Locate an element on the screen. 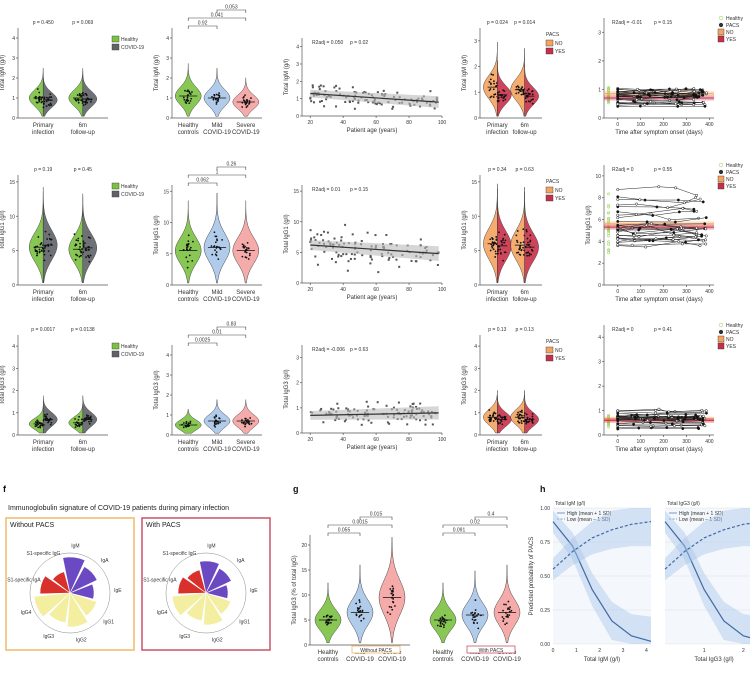  y-tick-label: 15 is located at coordinates (474, 183).